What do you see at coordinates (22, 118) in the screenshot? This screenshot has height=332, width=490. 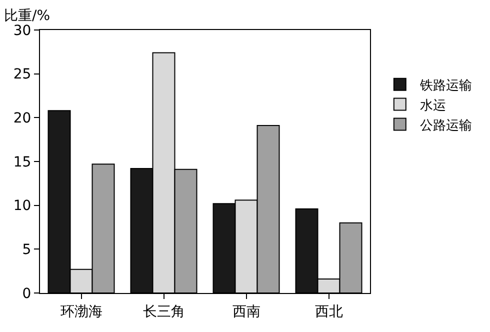 I see `y-tick-label: 20` at bounding box center [22, 118].